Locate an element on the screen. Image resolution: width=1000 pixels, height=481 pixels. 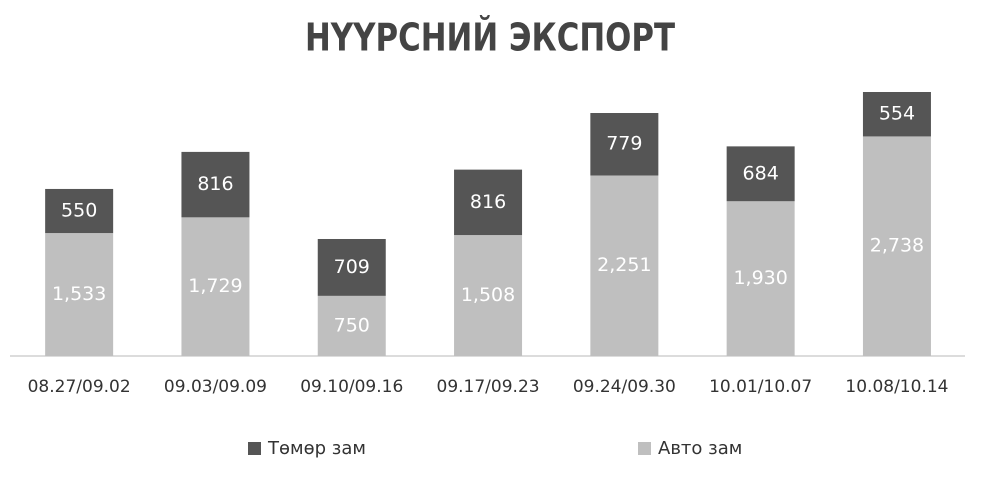
x-tick-label: 10.08/10.14 is located at coordinates (896, 387).